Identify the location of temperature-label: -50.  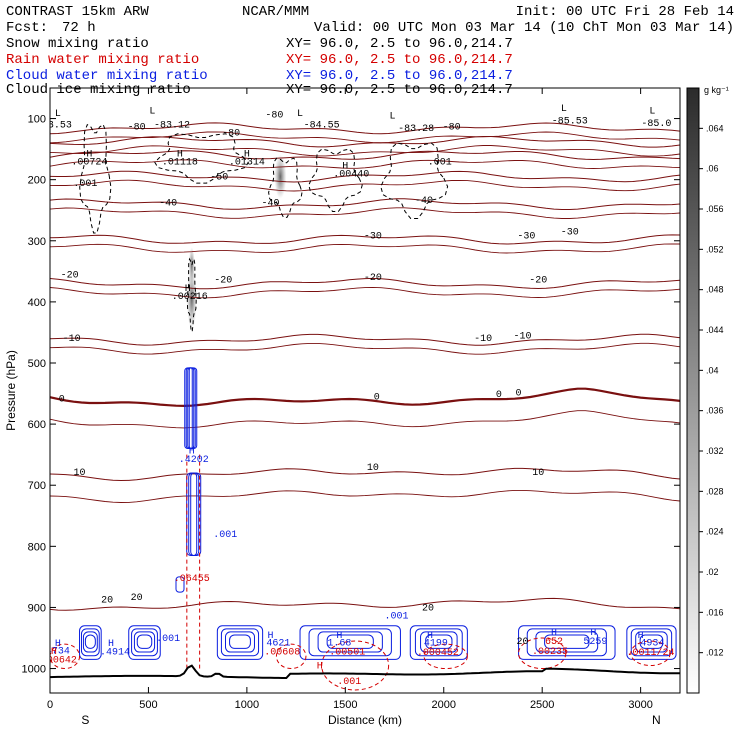
(219, 178).